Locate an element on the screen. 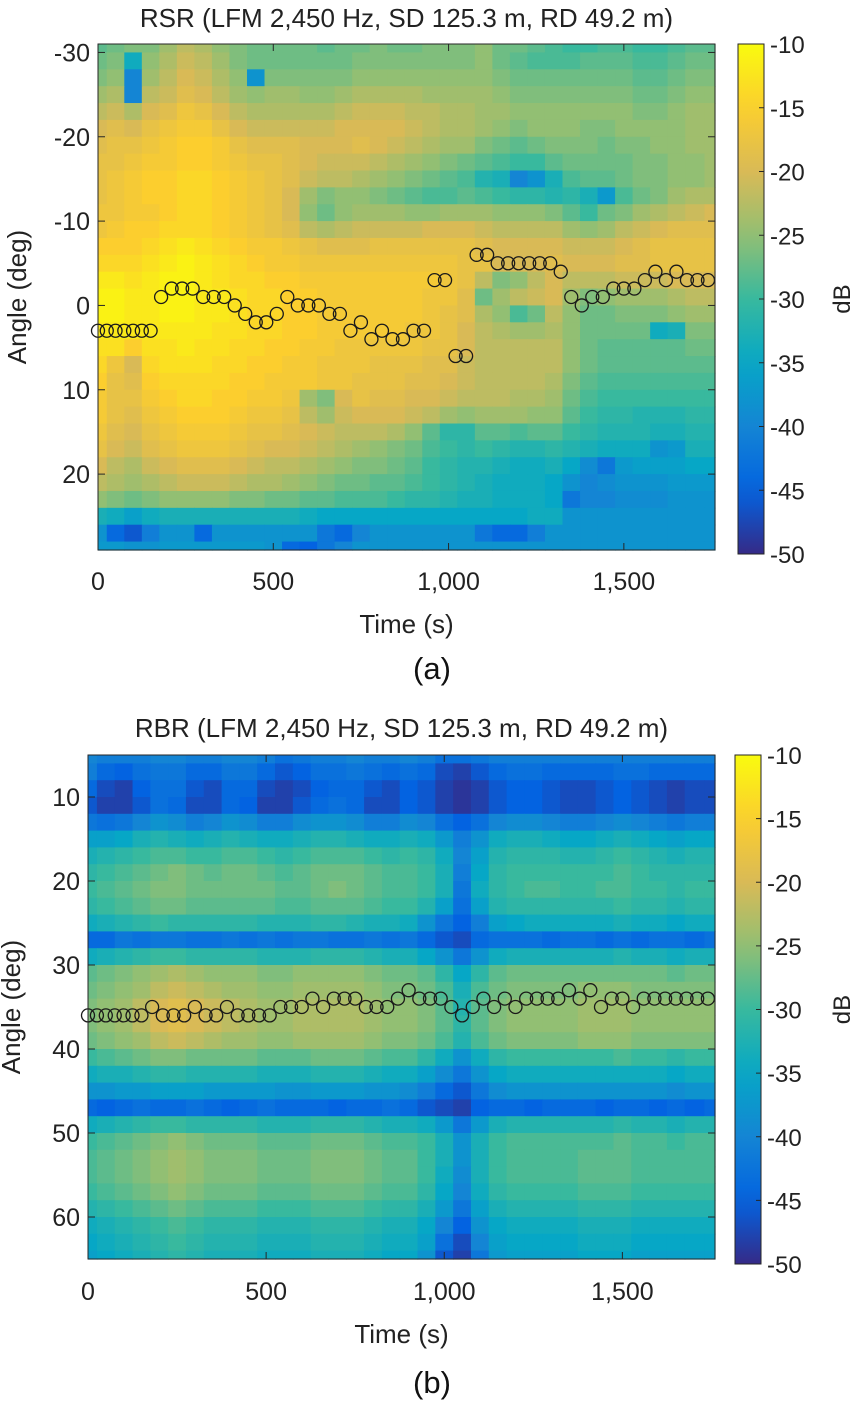 The image size is (864, 1427). y-tick-label: -20 is located at coordinates (72, 138).